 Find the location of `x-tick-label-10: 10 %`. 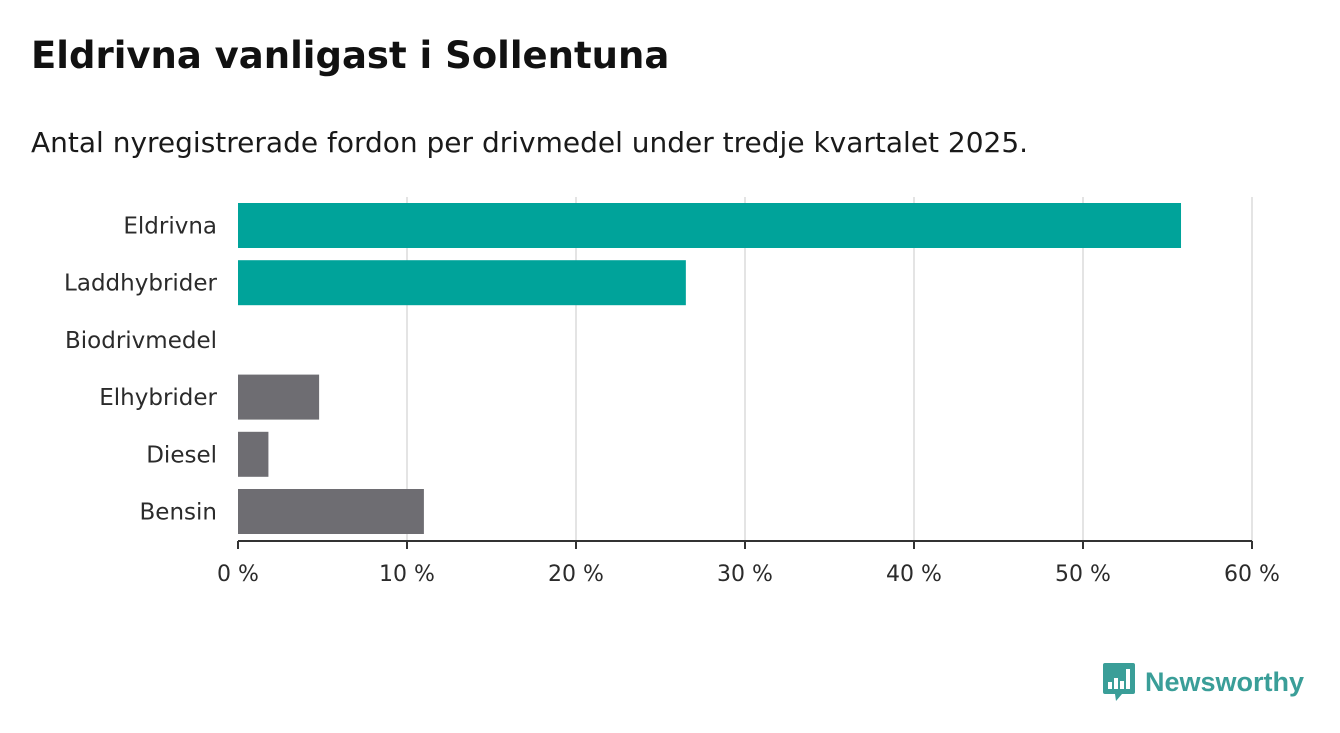

x-tick-label-10: 10 % is located at coordinates (407, 574).